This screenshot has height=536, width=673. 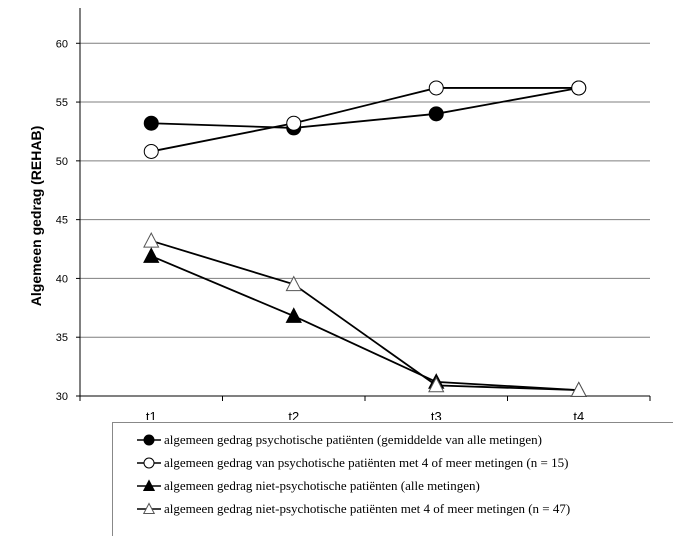 What do you see at coordinates (365, 408) in the screenshot?
I see `x-tick-labels: t1 t2 t3 t4` at bounding box center [365, 408].